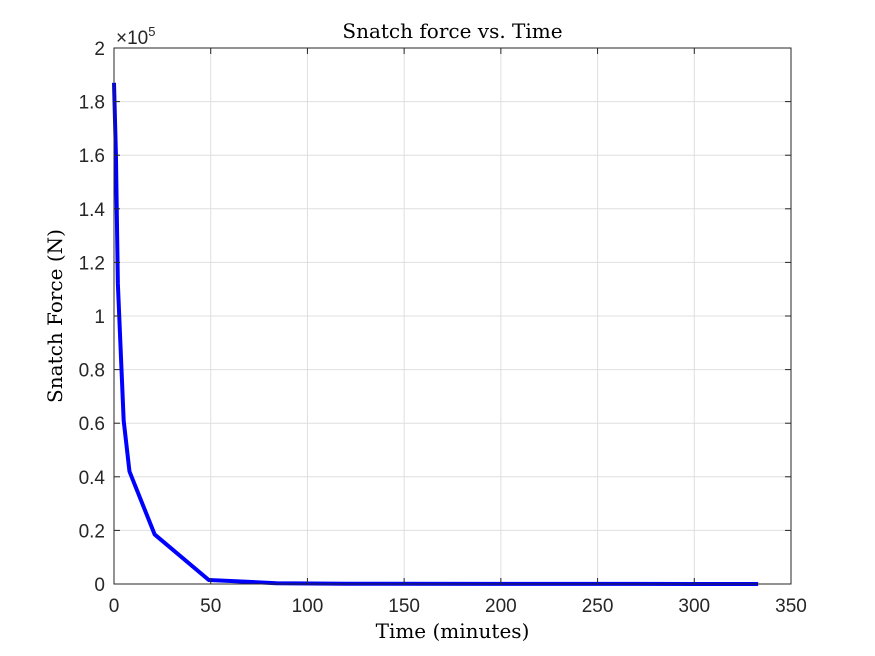 This screenshot has height=656, width=875. Describe the element at coordinates (92, 371) in the screenshot. I see `y-tick-label: 0.8` at that location.